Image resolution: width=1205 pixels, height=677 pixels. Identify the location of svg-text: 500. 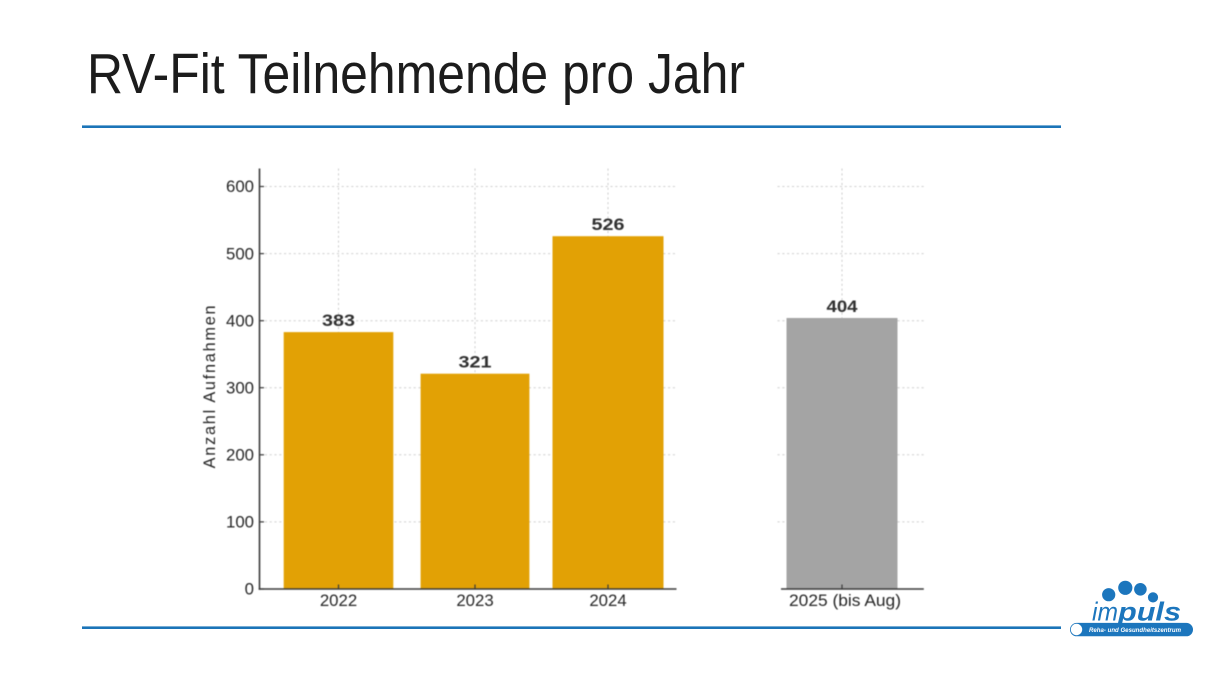
(240, 253).